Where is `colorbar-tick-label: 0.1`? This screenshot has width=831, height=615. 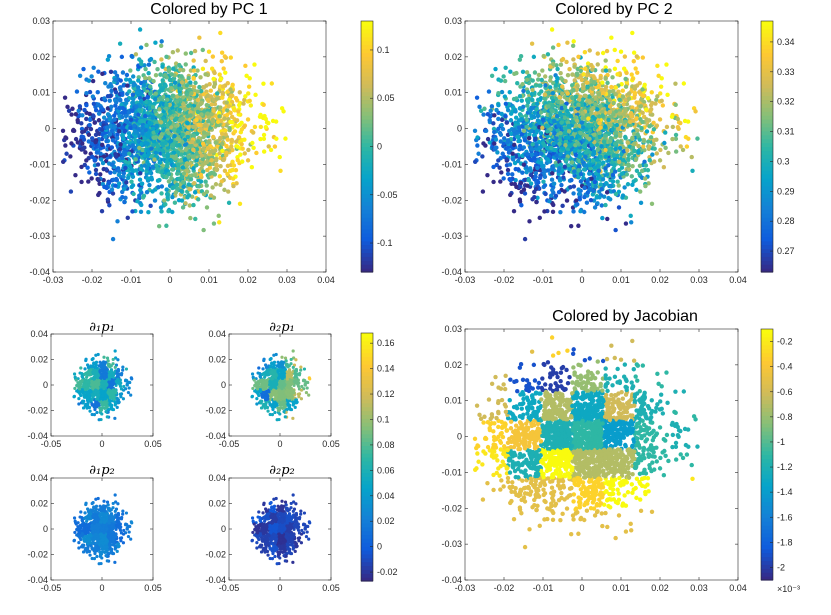
colorbar-tick-label: 0.1 is located at coordinates (383, 50).